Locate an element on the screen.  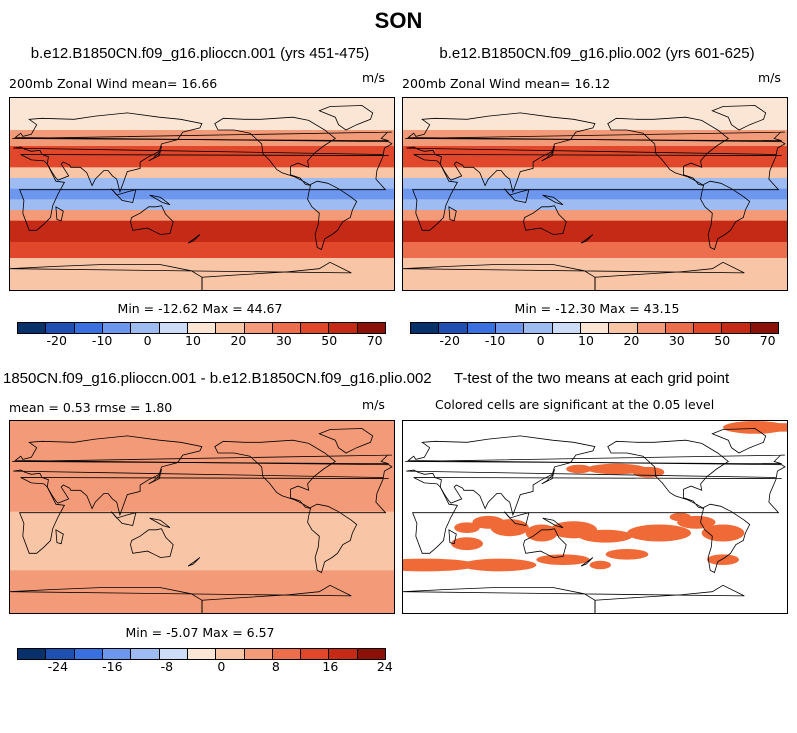
panel2-left-label: 200mb Zonal Wind mean= 16.12 is located at coordinates (506, 83).